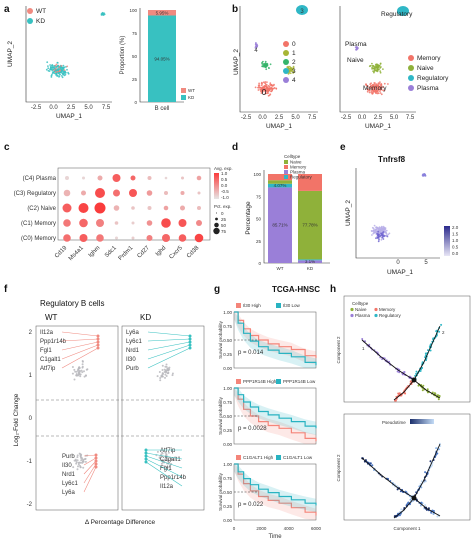 This screenshot has height=550, width=474. What do you see at coordinates (275, 338) in the screenshot?
I see `km-curve-high-ci` at bounding box center [275, 338].